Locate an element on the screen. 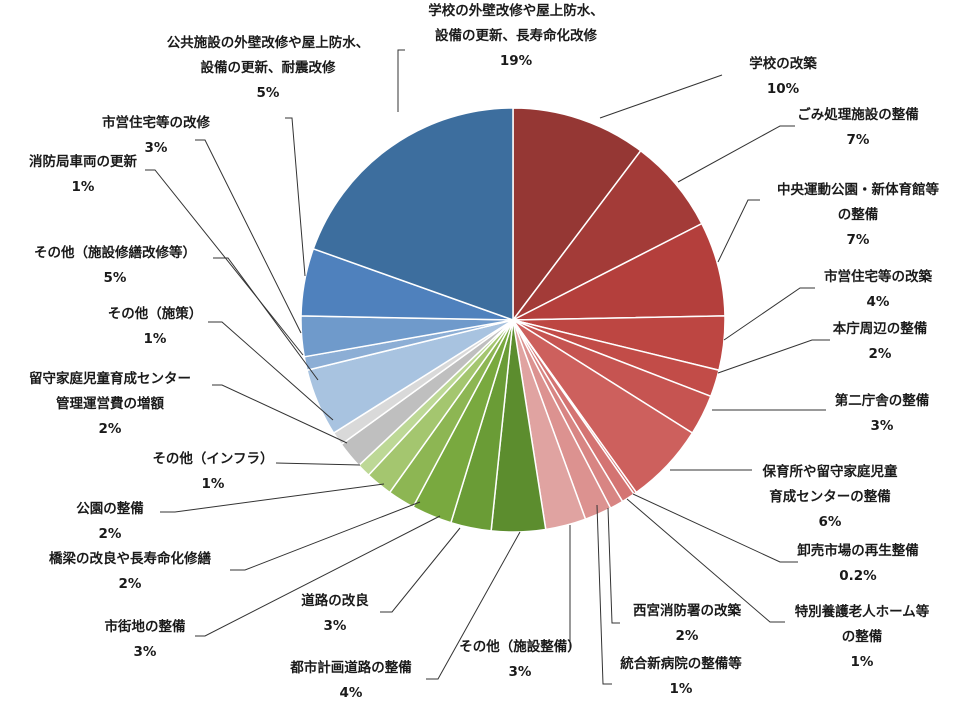 Image resolution: width=962 pixels, height=709 pixels. slice-name-label: 消防局車両の更新 is located at coordinates (83, 161).